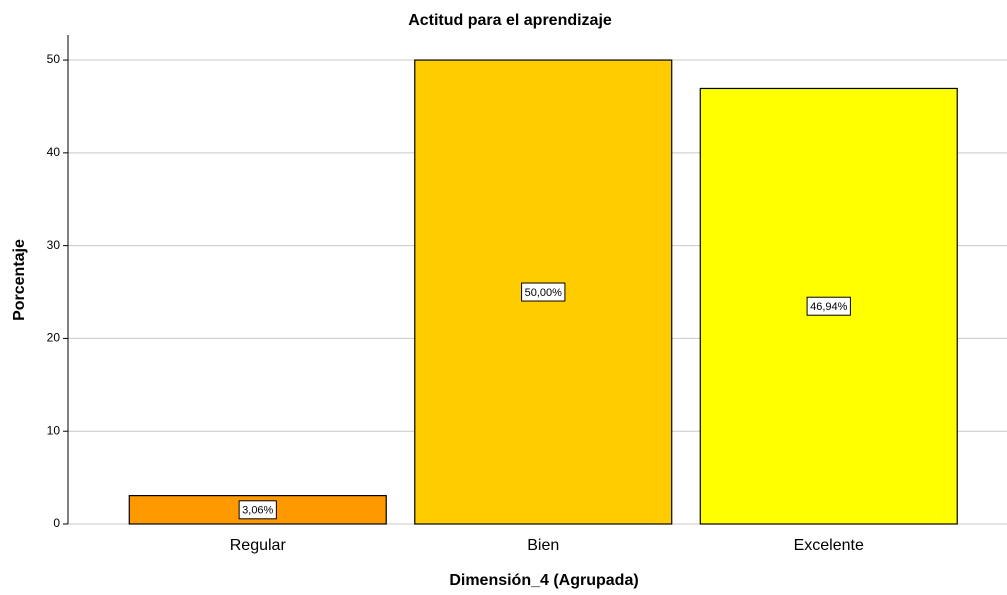 The height and width of the screenshot is (595, 1007). What do you see at coordinates (56, 523) in the screenshot?
I see `y-tick-label: 0` at bounding box center [56, 523].